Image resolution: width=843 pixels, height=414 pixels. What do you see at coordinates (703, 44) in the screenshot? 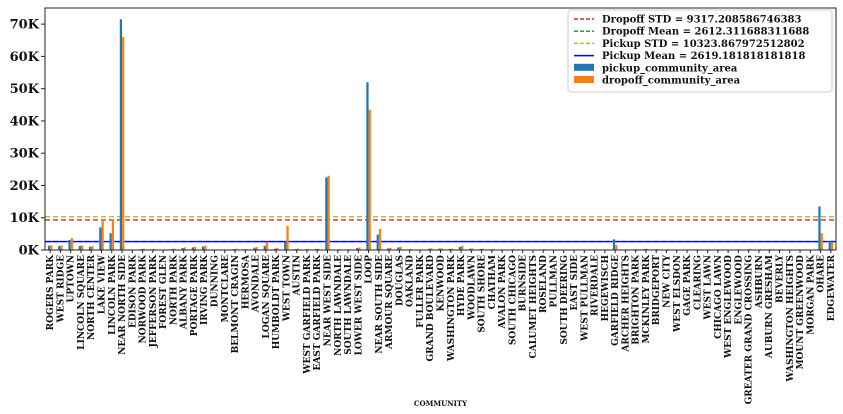
I see `legend-entry-label: Pickup STD = 10323.867972512802` at bounding box center [703, 44].